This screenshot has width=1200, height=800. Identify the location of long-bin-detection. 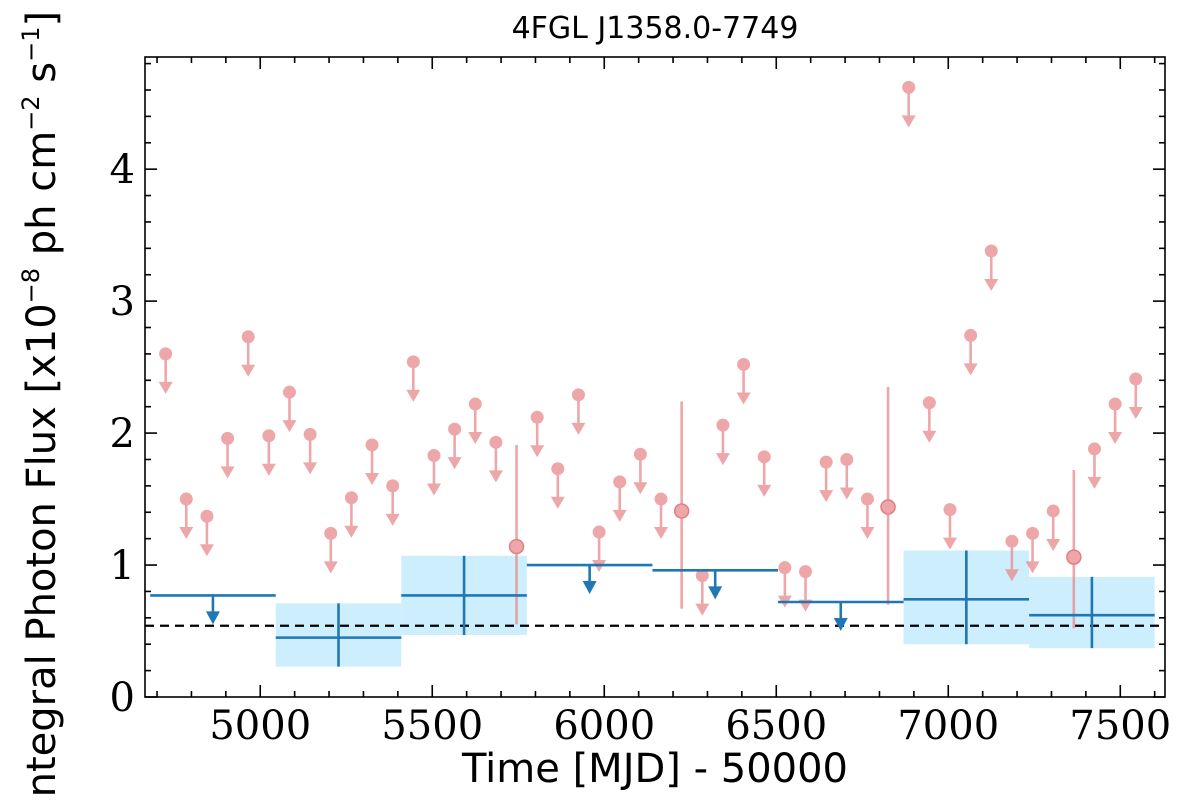
(338, 635).